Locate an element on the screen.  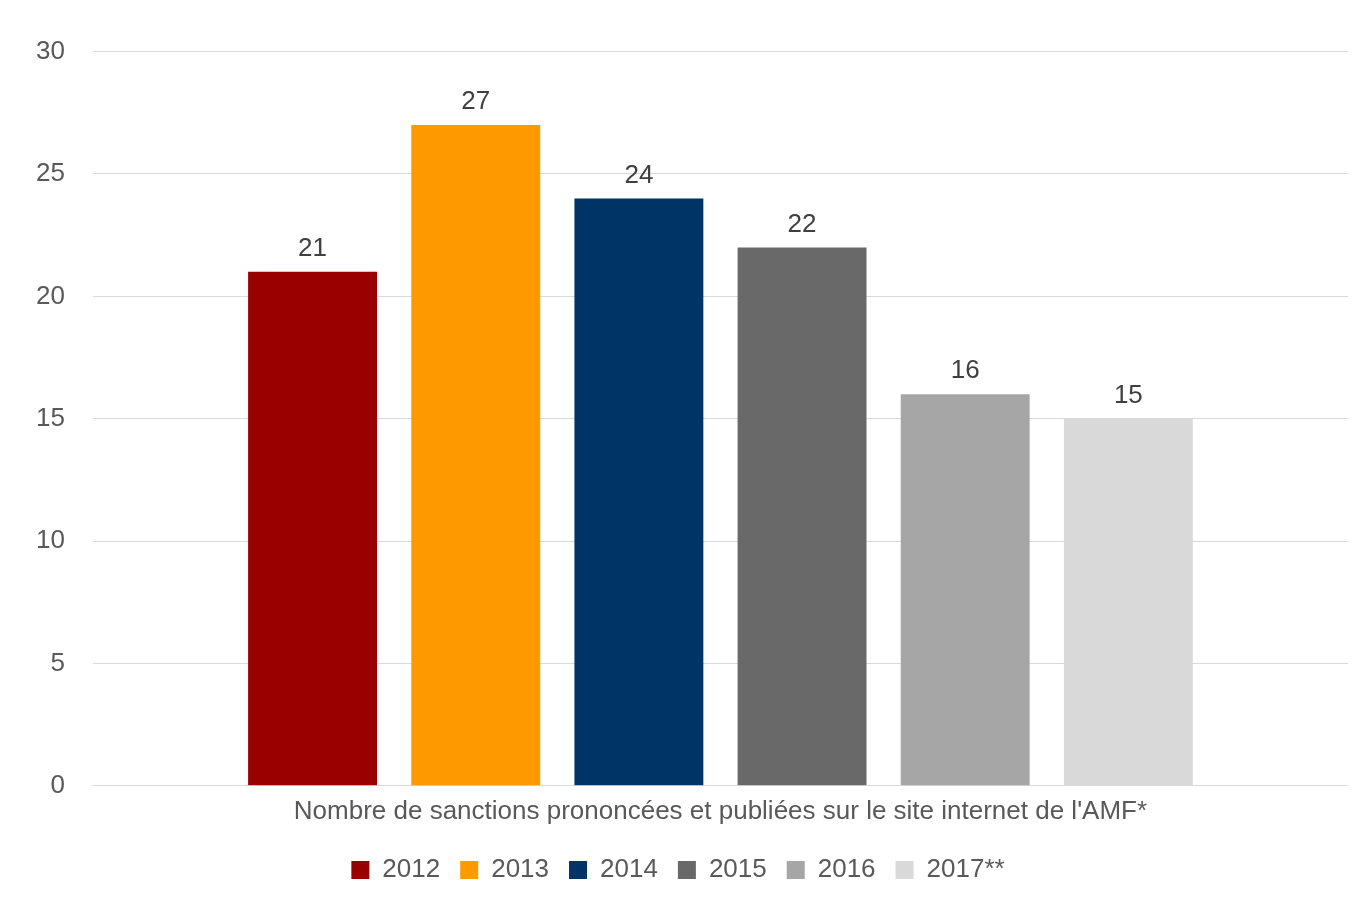
data-label: 24 is located at coordinates (639, 173).